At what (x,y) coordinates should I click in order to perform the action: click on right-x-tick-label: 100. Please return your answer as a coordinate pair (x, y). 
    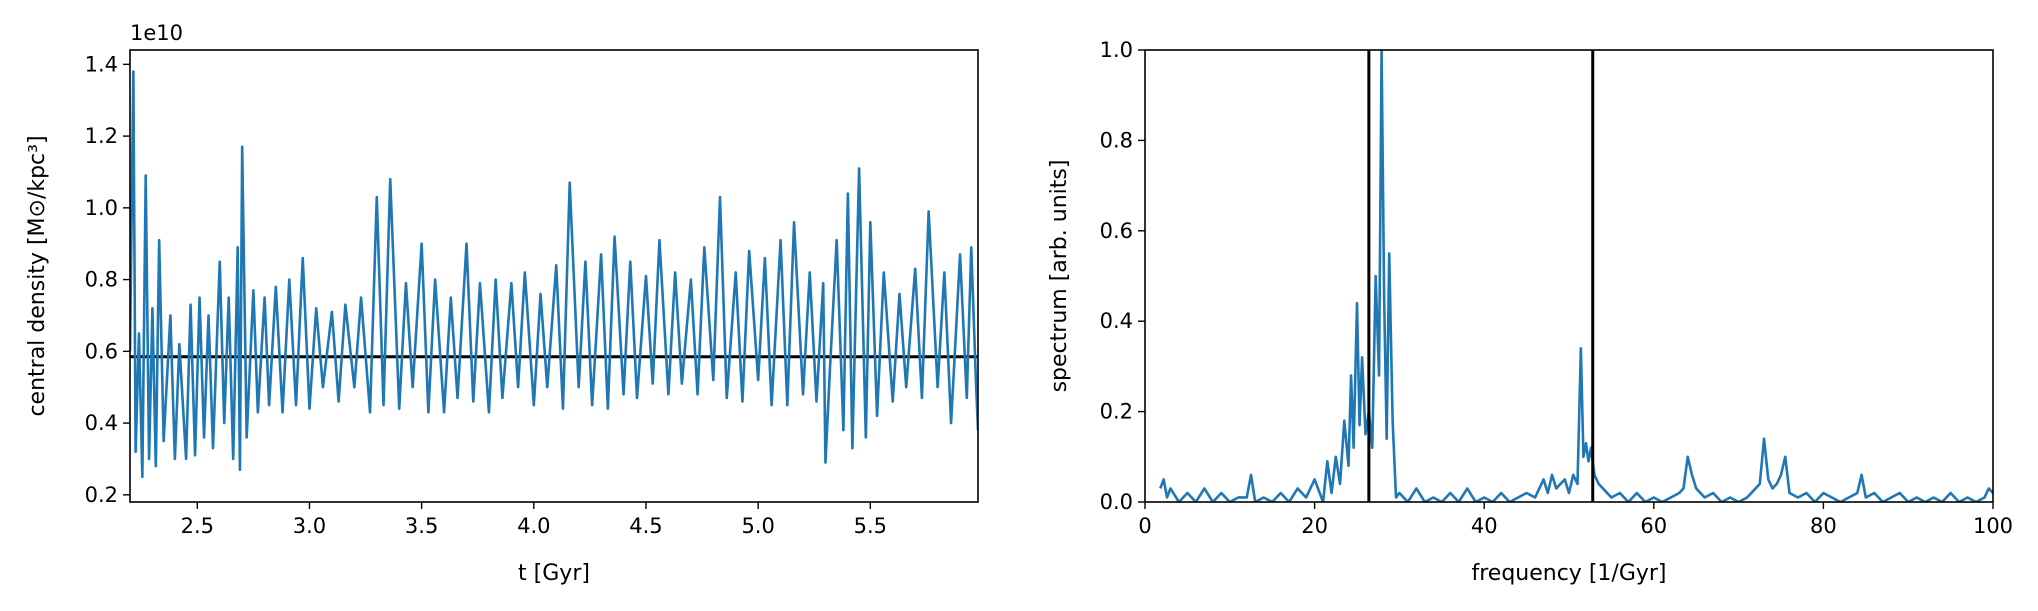
    Looking at the image, I should click on (1993, 526).